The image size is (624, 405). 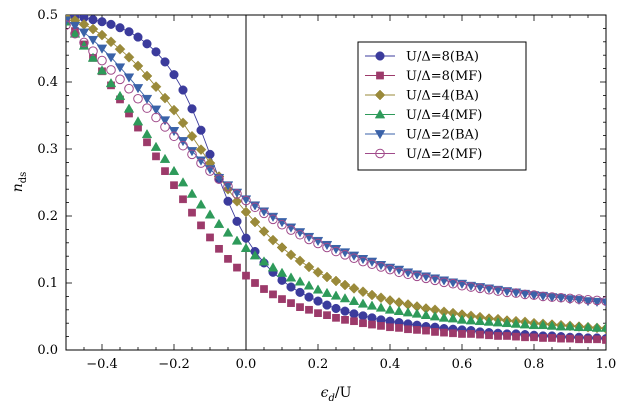 I want to click on x-tick-label: −0.4, so click(x=102, y=364).